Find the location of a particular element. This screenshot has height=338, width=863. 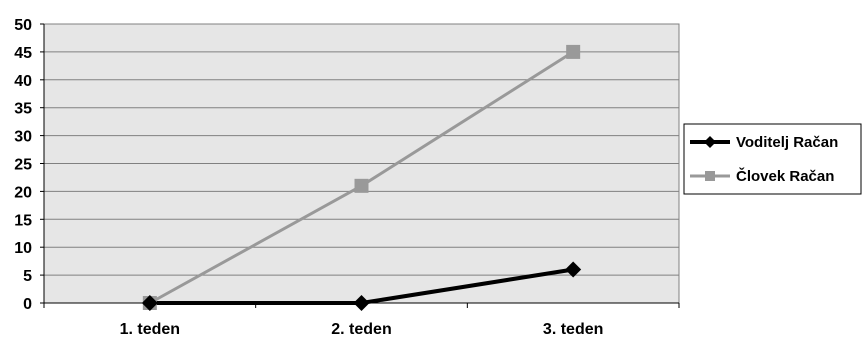

y-tick-label: 0 is located at coordinates (27, 304).